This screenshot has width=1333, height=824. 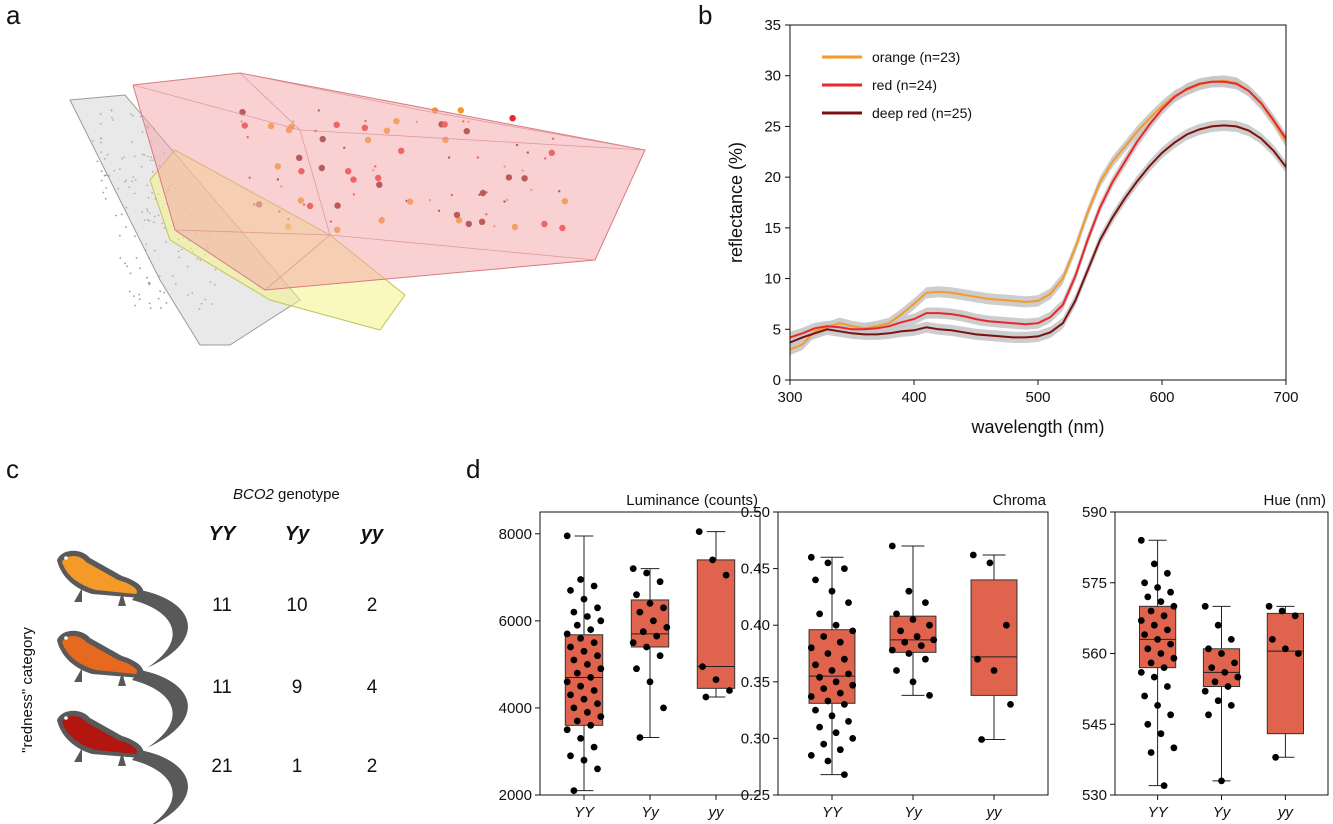 What do you see at coordinates (1037, 397) in the screenshot?
I see `x-tick-label: 500` at bounding box center [1037, 397].